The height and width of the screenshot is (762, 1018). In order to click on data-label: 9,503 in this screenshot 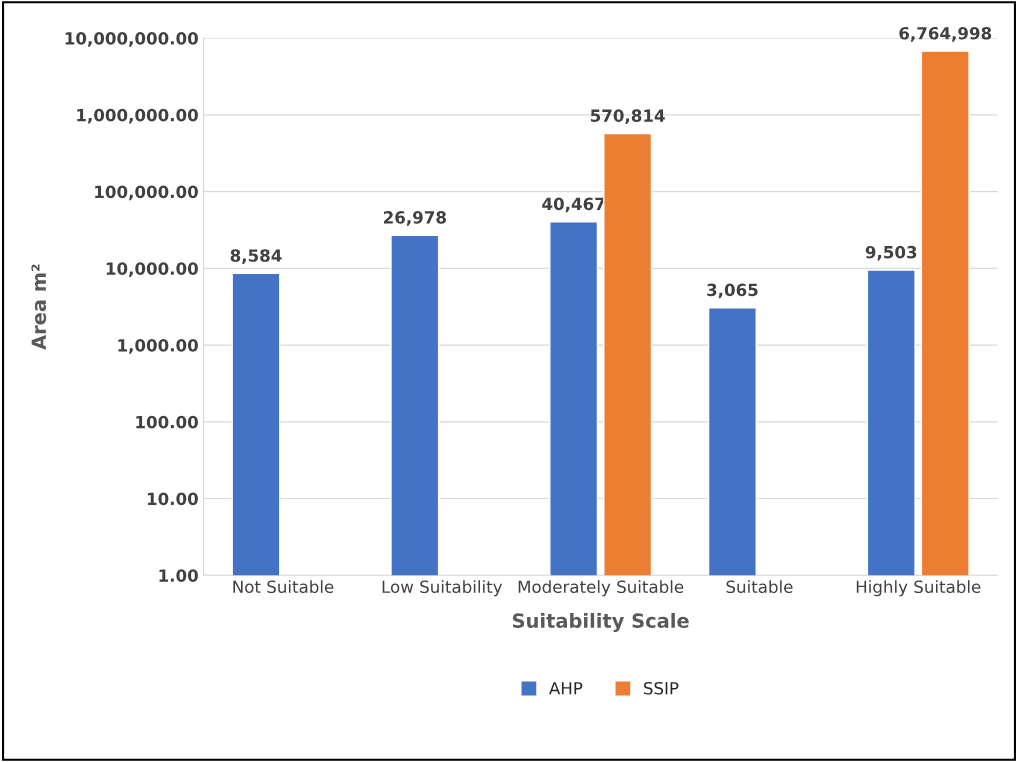, I will do `click(891, 253)`.